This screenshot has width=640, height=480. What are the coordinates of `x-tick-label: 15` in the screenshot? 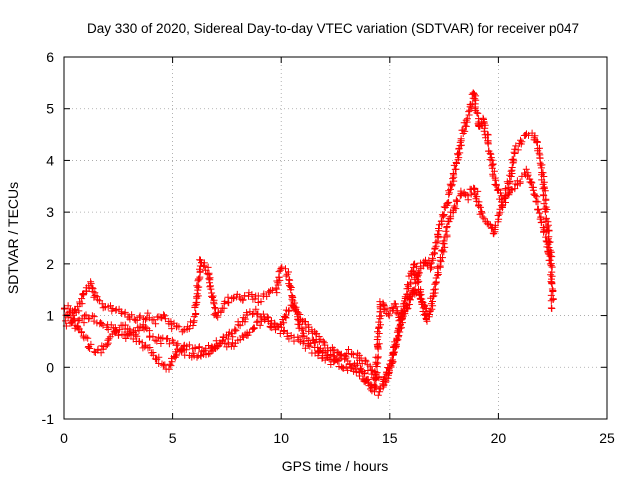 It's located at (390, 438).